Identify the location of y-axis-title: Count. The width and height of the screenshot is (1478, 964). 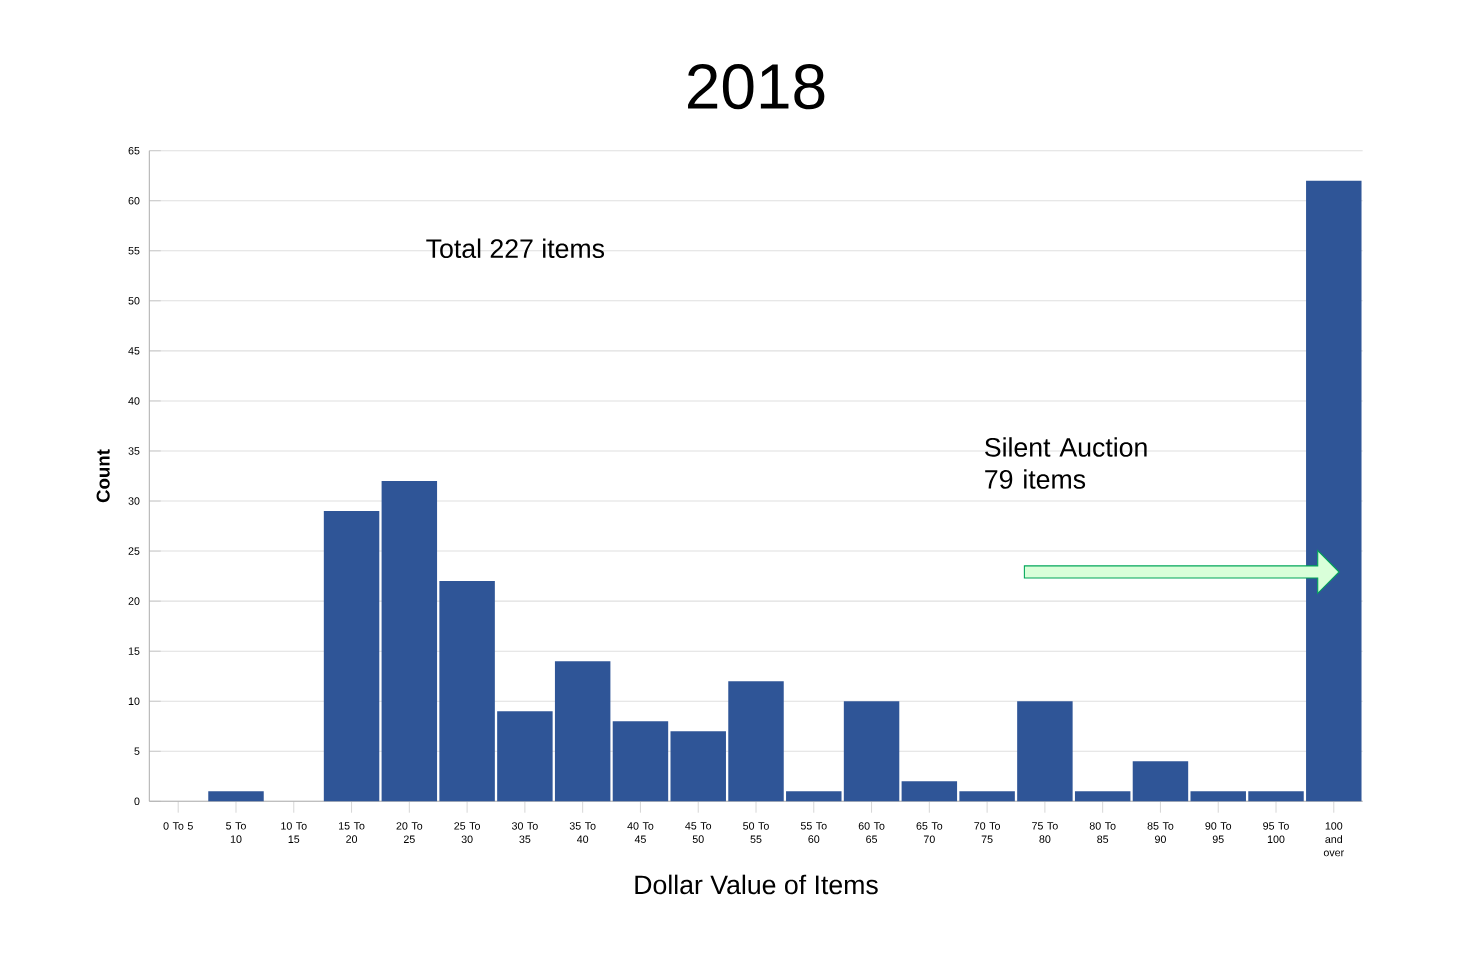
(103, 476).